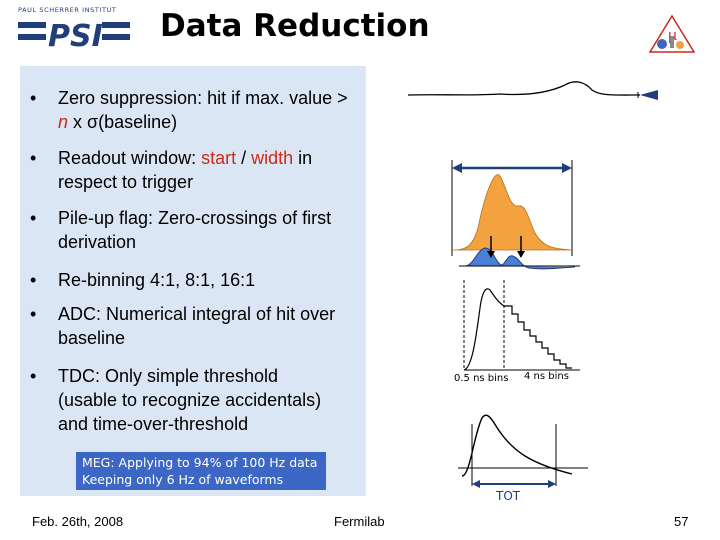 The width and height of the screenshot is (720, 540). I want to click on pileup-figure, so click(519, 253).